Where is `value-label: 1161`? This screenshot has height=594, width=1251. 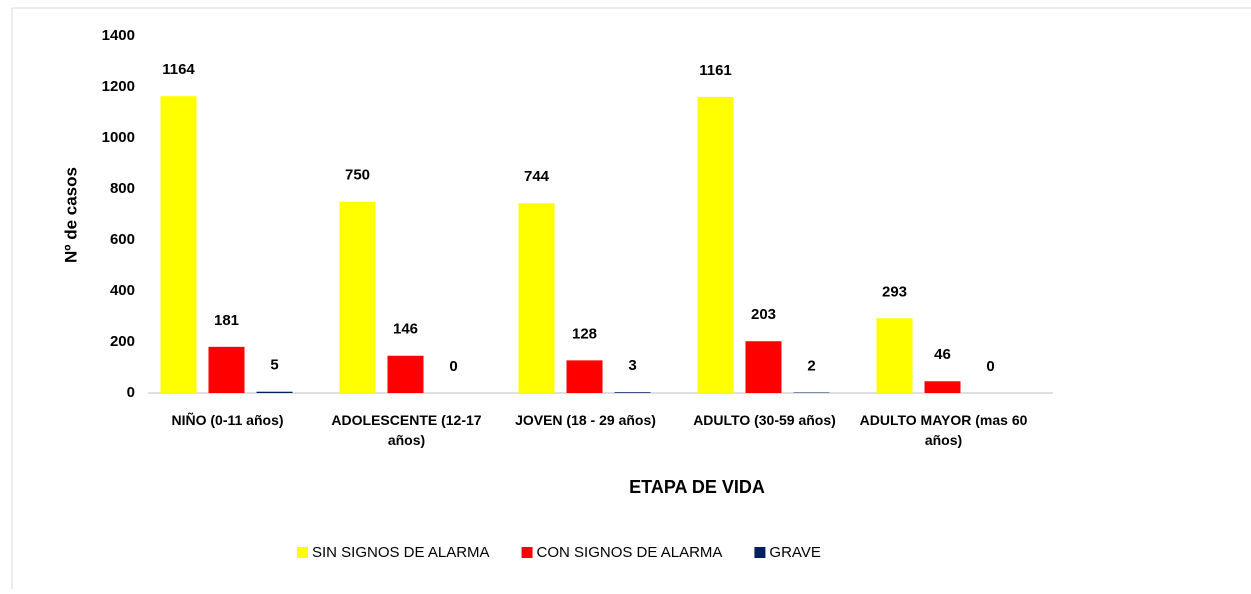 value-label: 1161 is located at coordinates (715, 70).